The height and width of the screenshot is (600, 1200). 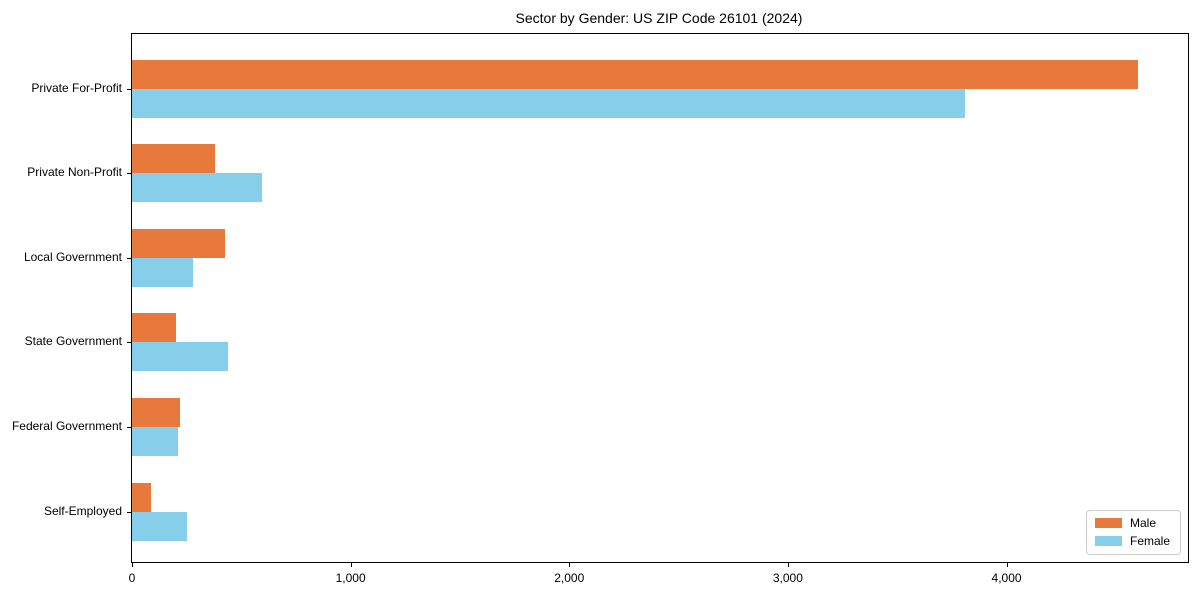 I want to click on y-tick-label: Private Non-Profit, so click(x=74, y=172).